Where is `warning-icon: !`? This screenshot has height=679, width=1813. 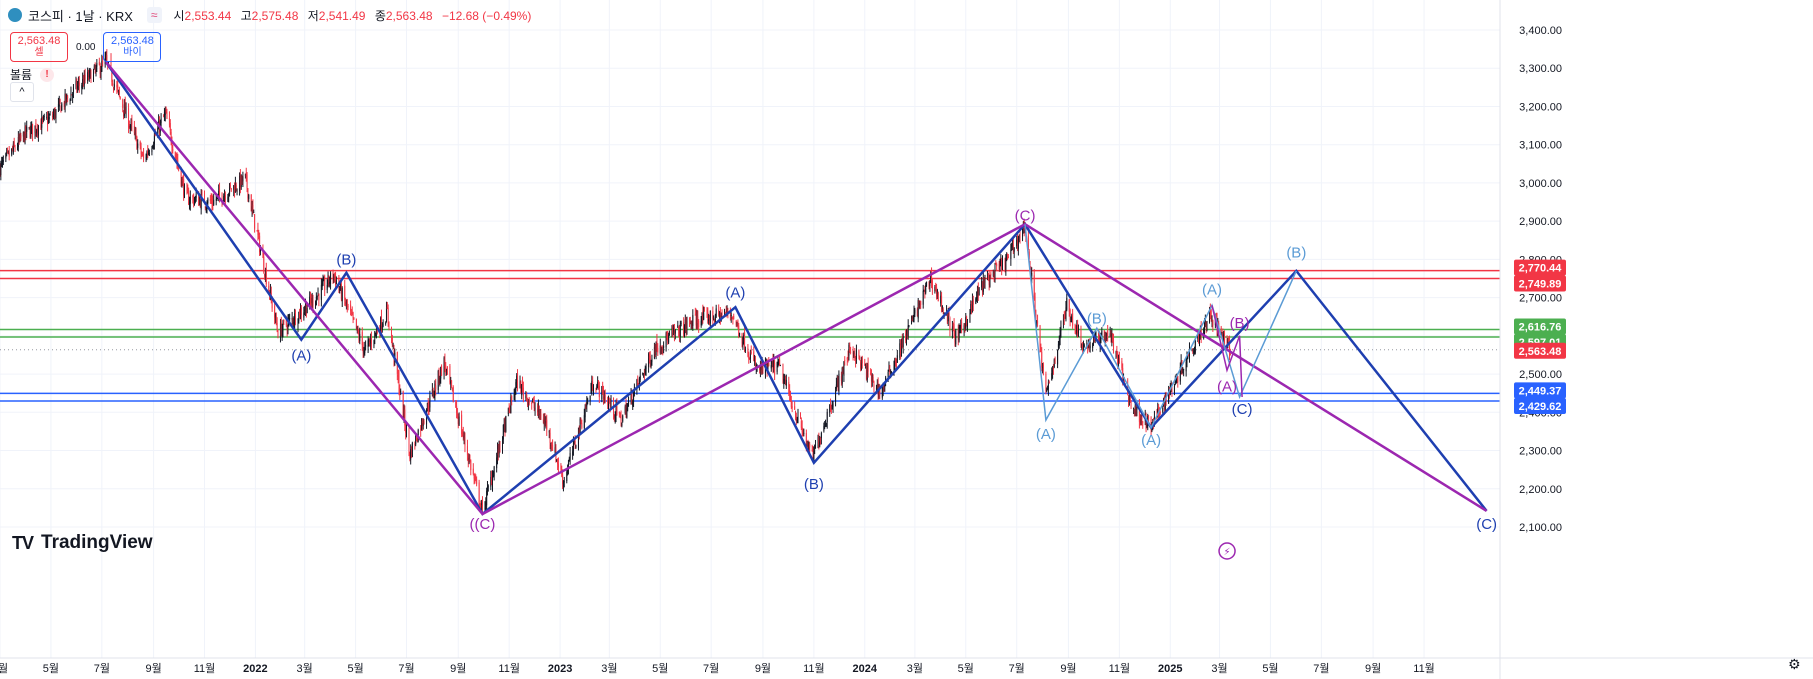
warning-icon: ! is located at coordinates (47, 74).